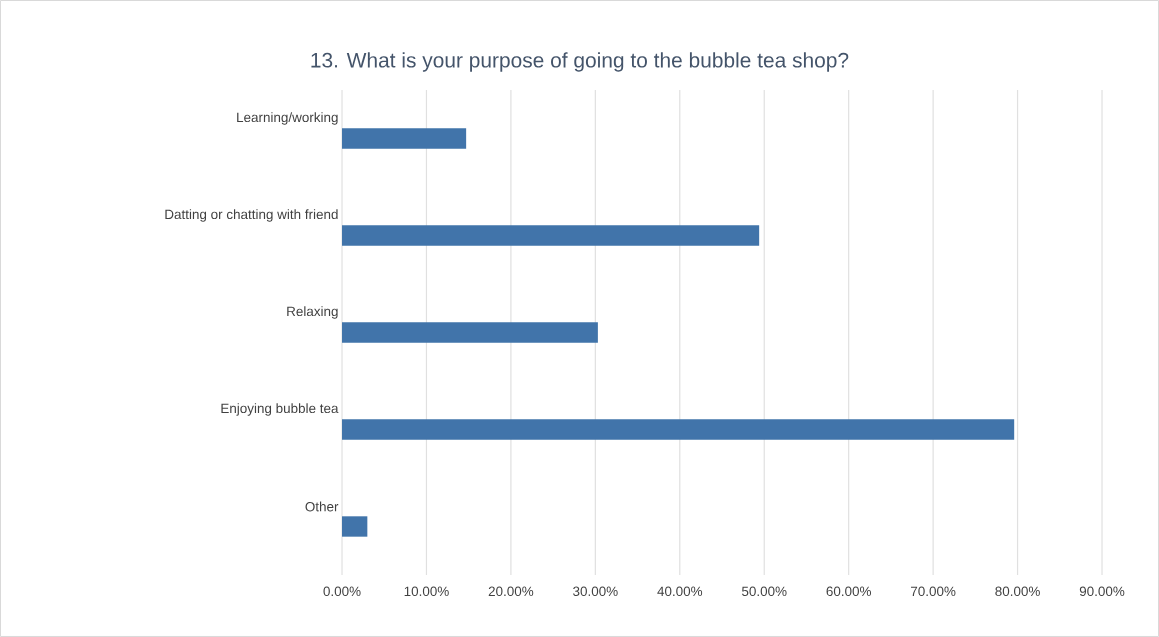 The image size is (1159, 637). What do you see at coordinates (312, 312) in the screenshot?
I see `y-tick-label: Relaxing` at bounding box center [312, 312].